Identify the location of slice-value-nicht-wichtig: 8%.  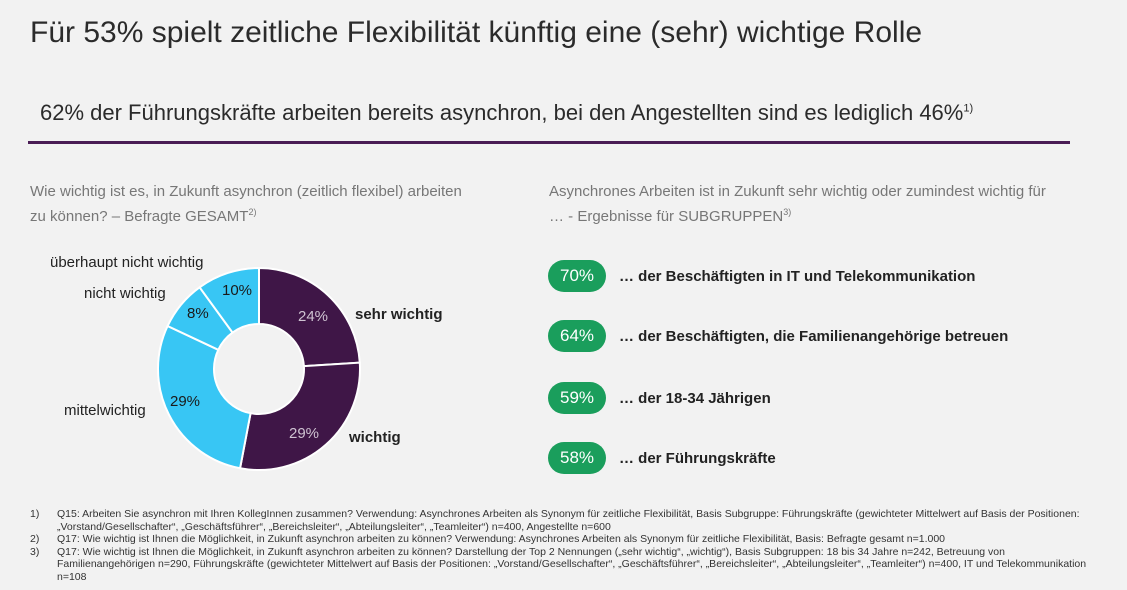
(198, 313).